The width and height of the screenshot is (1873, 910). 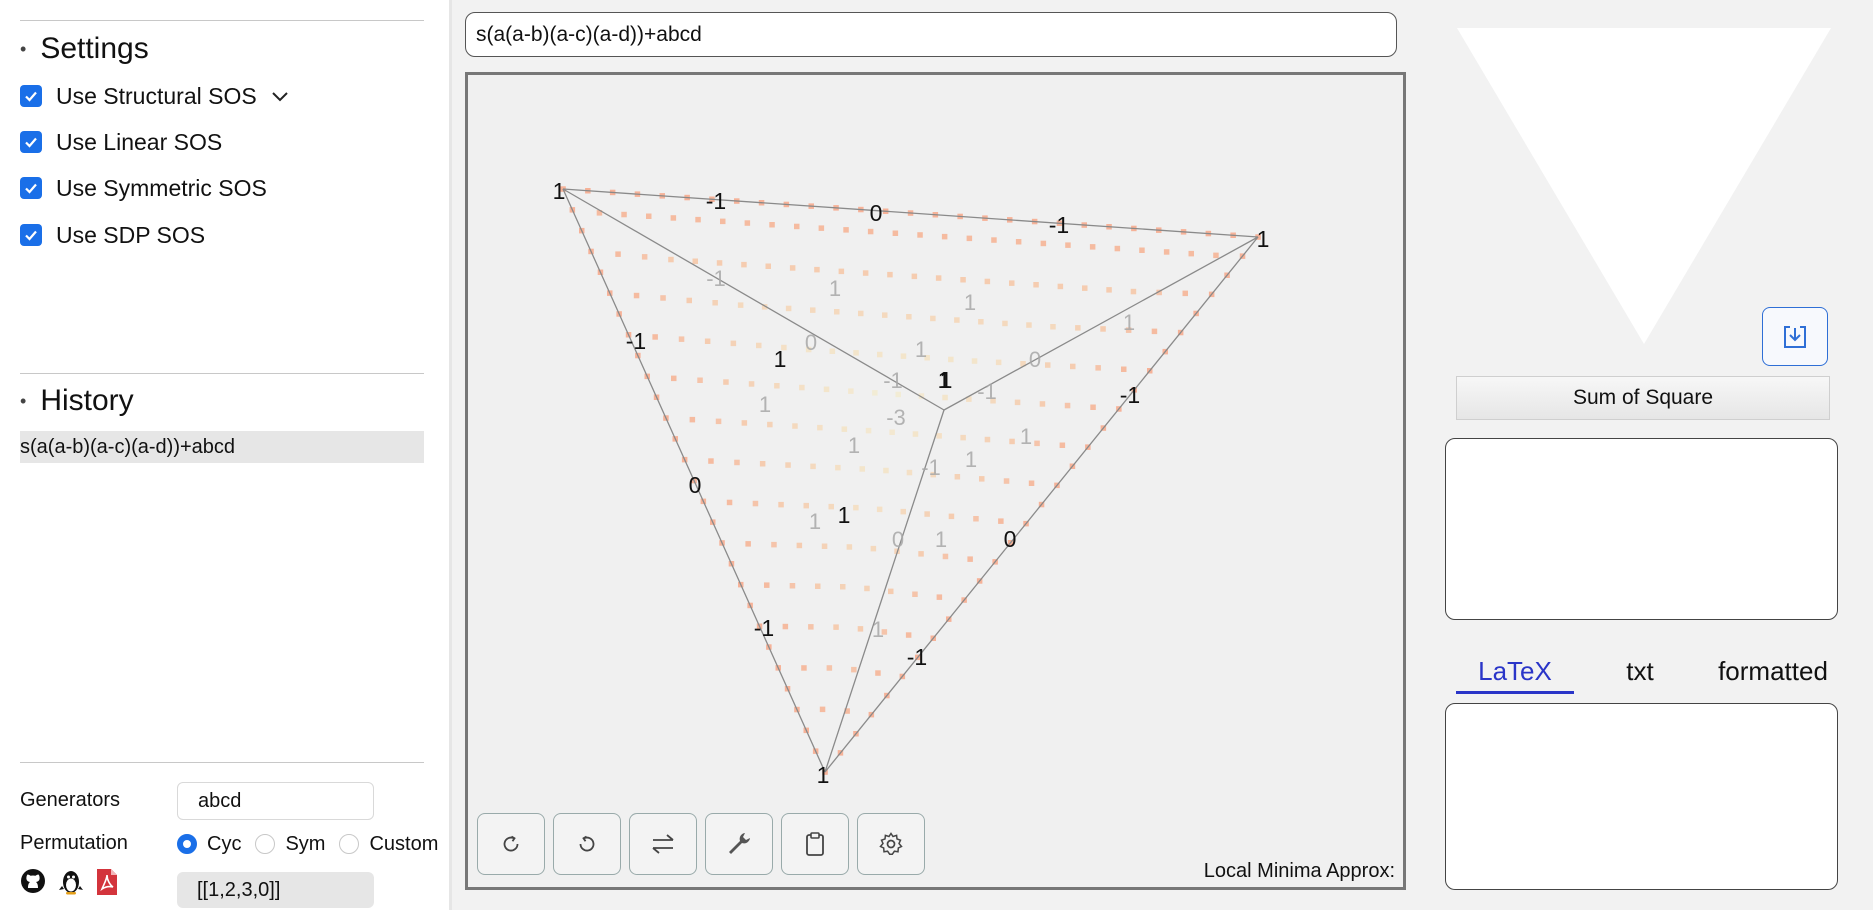 What do you see at coordinates (224, 843) in the screenshot?
I see `radio-label: Cyc` at bounding box center [224, 843].